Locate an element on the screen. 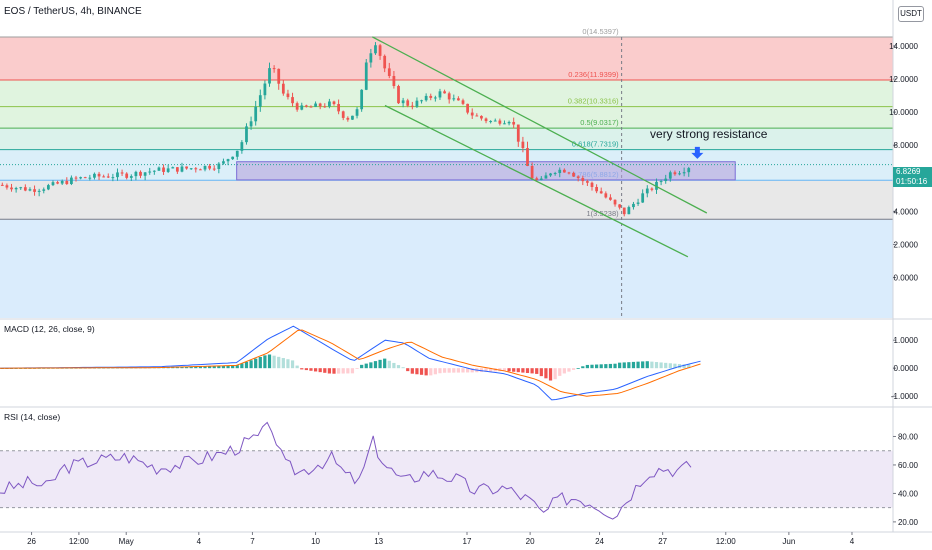  rsi-axis-tick-label: 60.00 is located at coordinates (908, 465).